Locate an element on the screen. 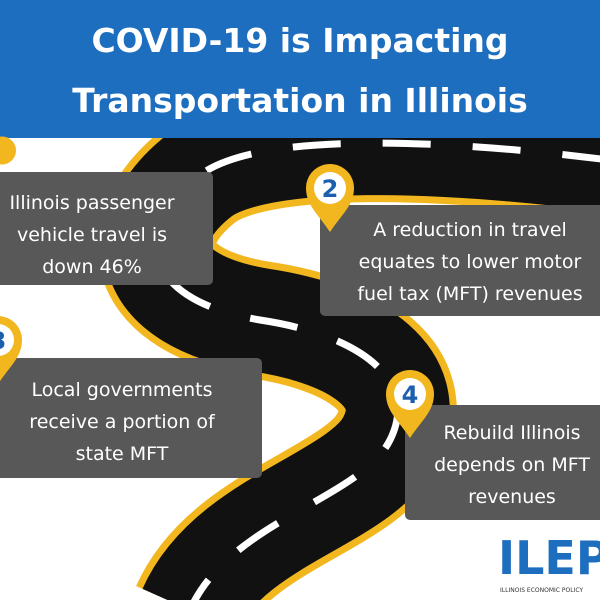  pin is located at coordinates (8, 150).